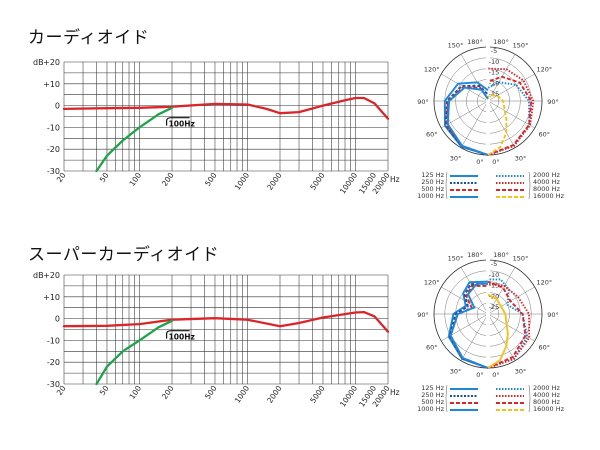 This screenshot has width=600, height=450. Describe the element at coordinates (53, 171) in the screenshot. I see `y-tick-label: -30` at that location.